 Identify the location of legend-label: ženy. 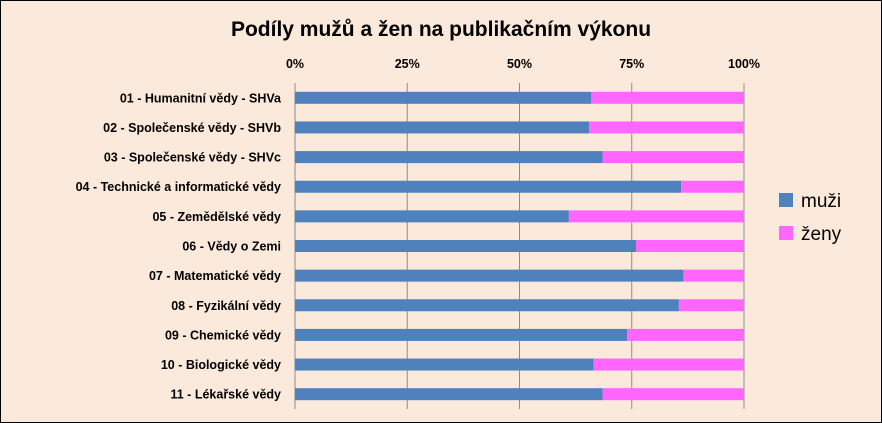
(821, 234).